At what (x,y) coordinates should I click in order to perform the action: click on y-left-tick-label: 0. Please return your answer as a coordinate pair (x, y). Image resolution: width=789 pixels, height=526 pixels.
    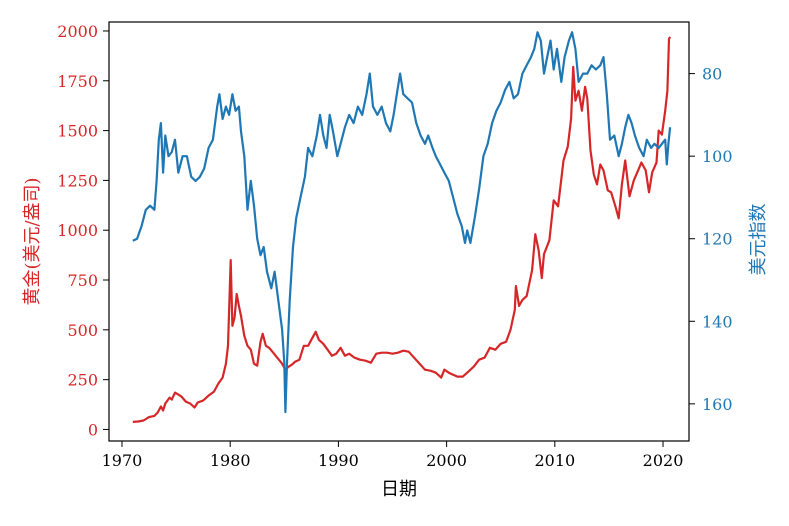
    Looking at the image, I should click on (93, 429).